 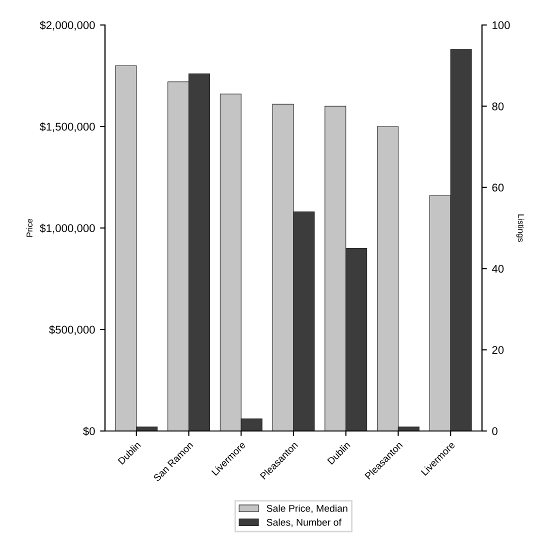 What do you see at coordinates (89, 431) in the screenshot?
I see `y-tick-label: $0` at bounding box center [89, 431].